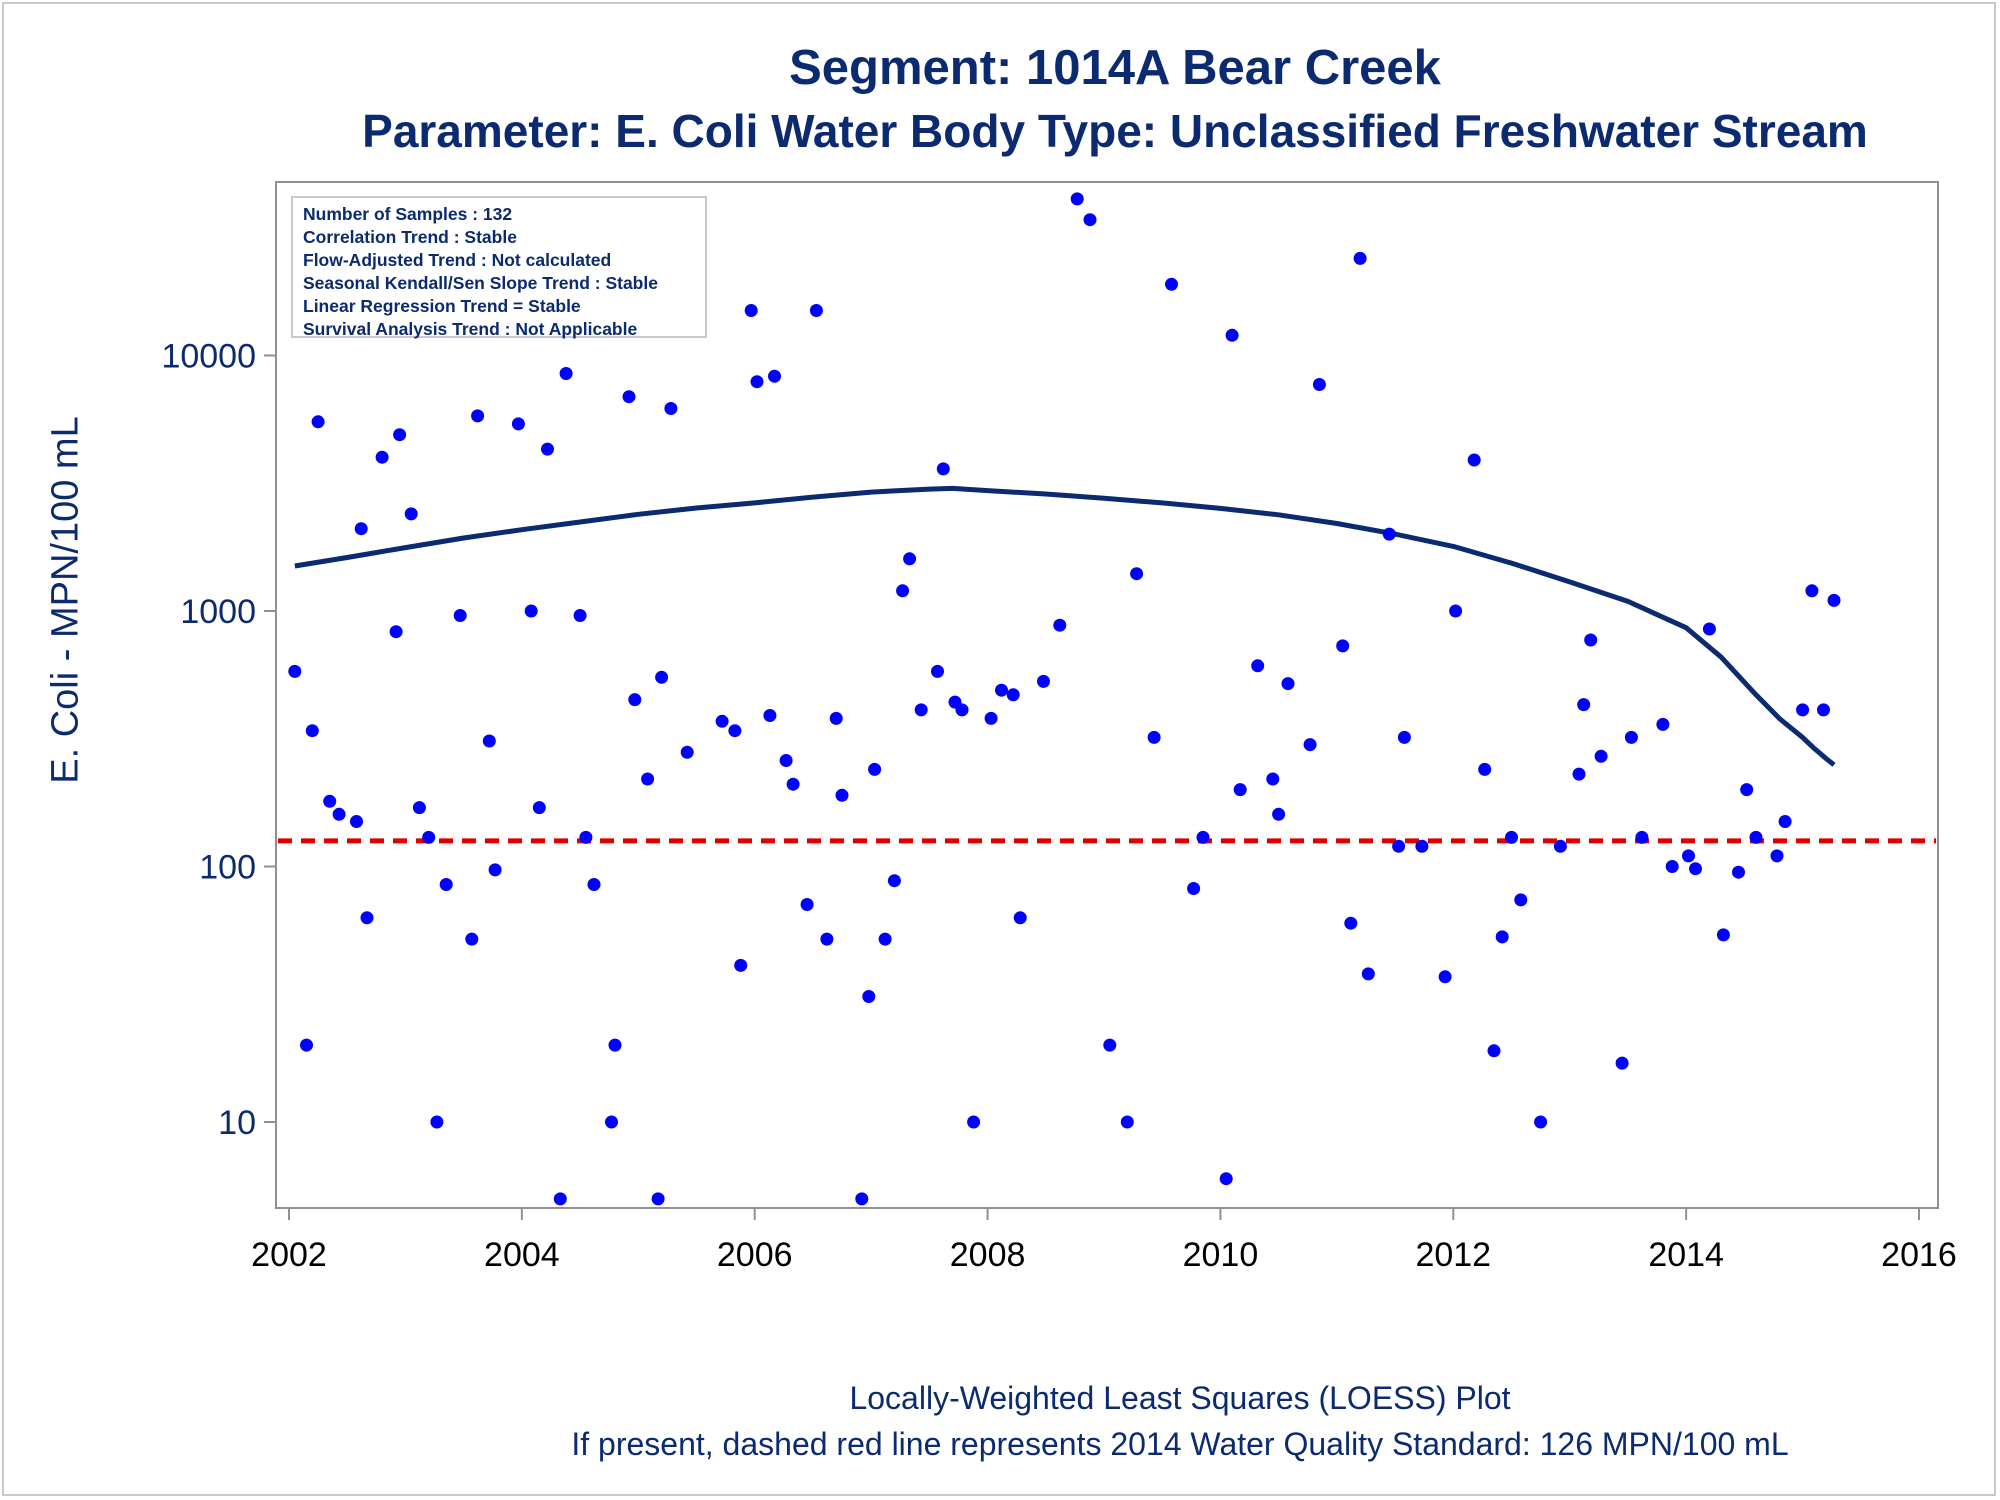 The width and height of the screenshot is (2000, 1500). Describe the element at coordinates (442, 306) in the screenshot. I see `stat-line: Linear Regression Trend = Stable` at that location.